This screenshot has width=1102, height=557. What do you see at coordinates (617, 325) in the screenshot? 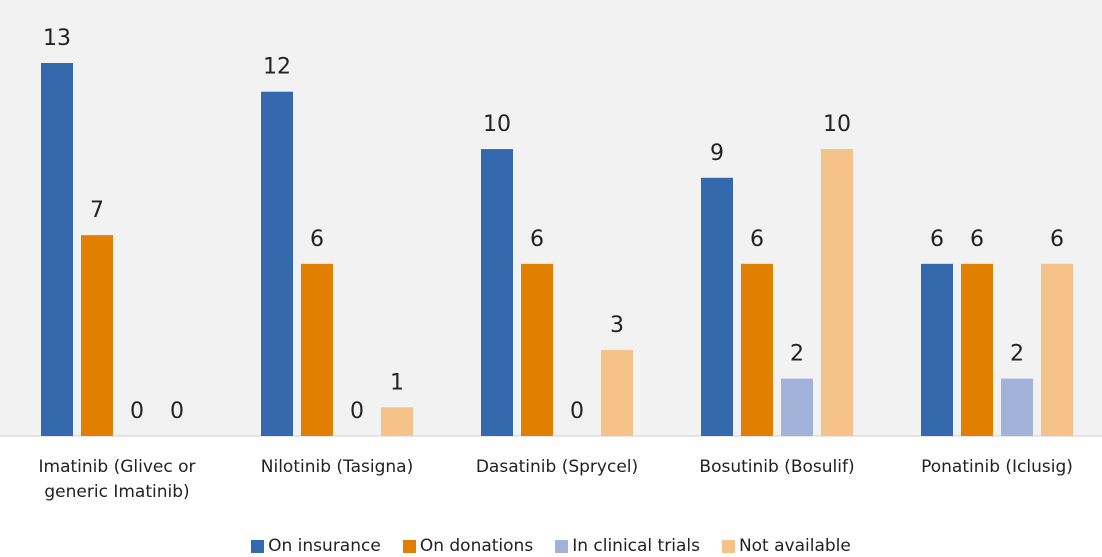
I see `data-label: 3` at bounding box center [617, 325].